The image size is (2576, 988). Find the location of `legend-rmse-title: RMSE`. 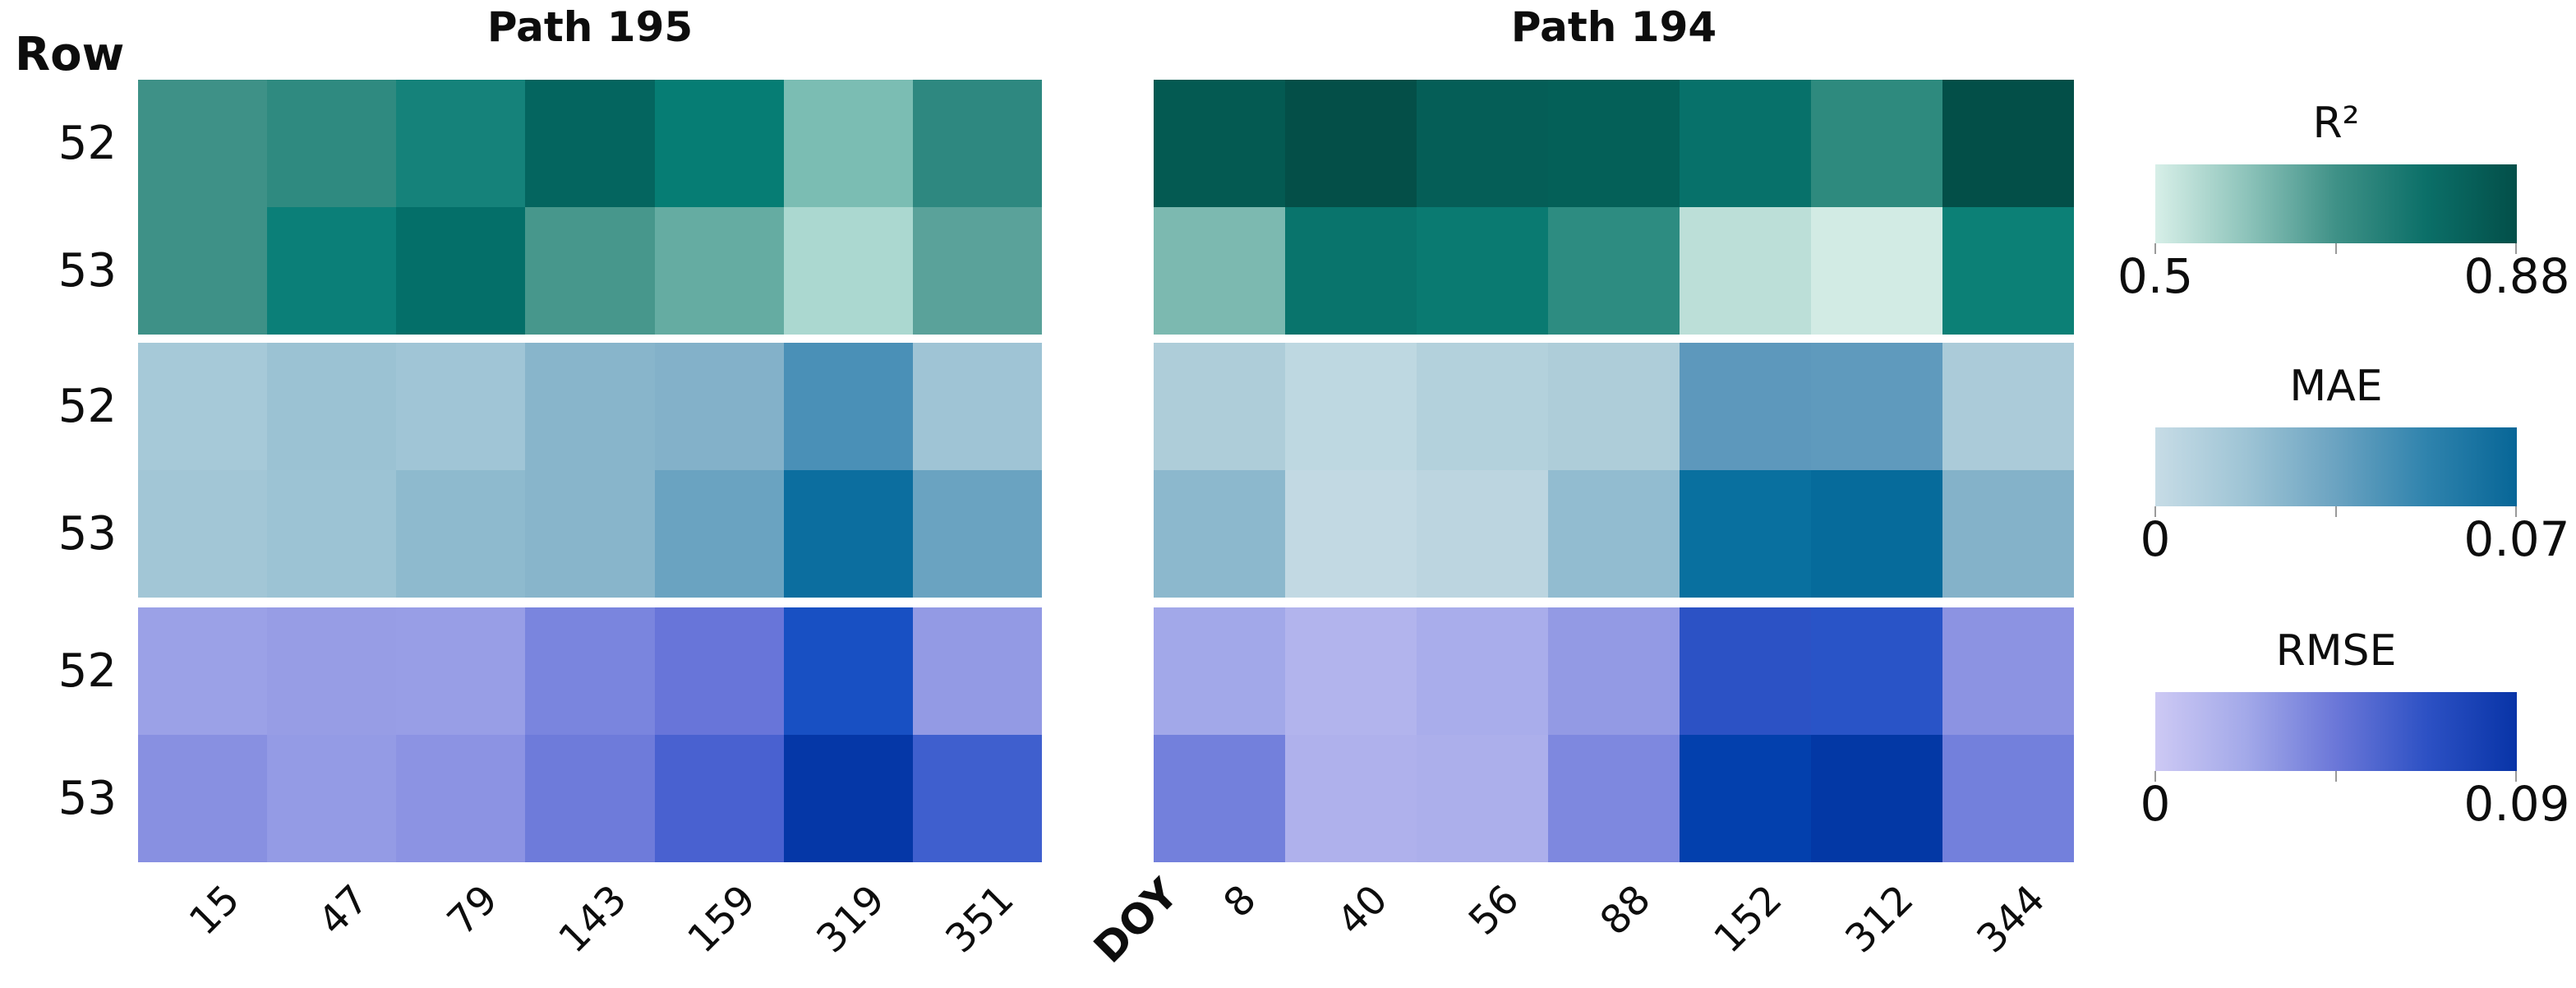

legend-rmse-title: RMSE is located at coordinates (2336, 651).